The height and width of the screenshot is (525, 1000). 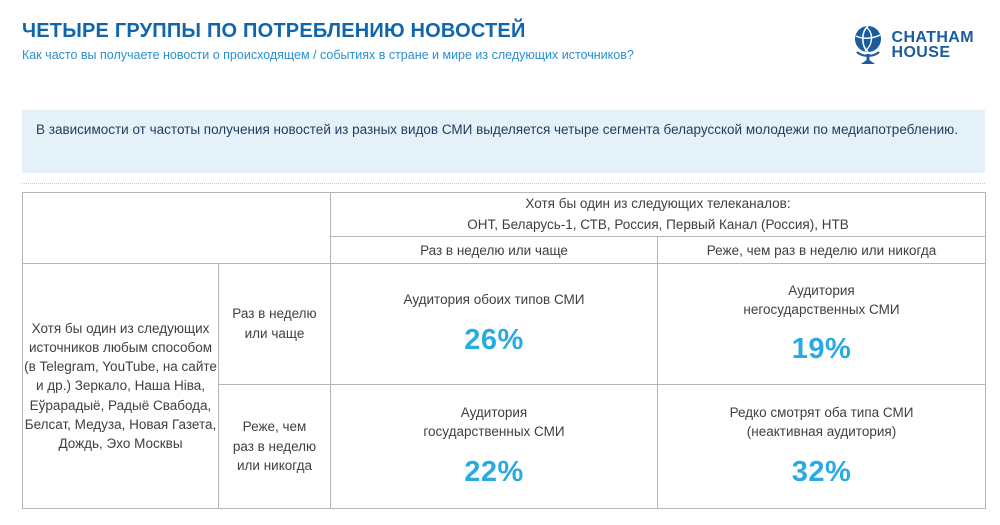 I want to click on column-header-rarely: Реже, чем раз в неделю или никогда, so click(x=821, y=250).